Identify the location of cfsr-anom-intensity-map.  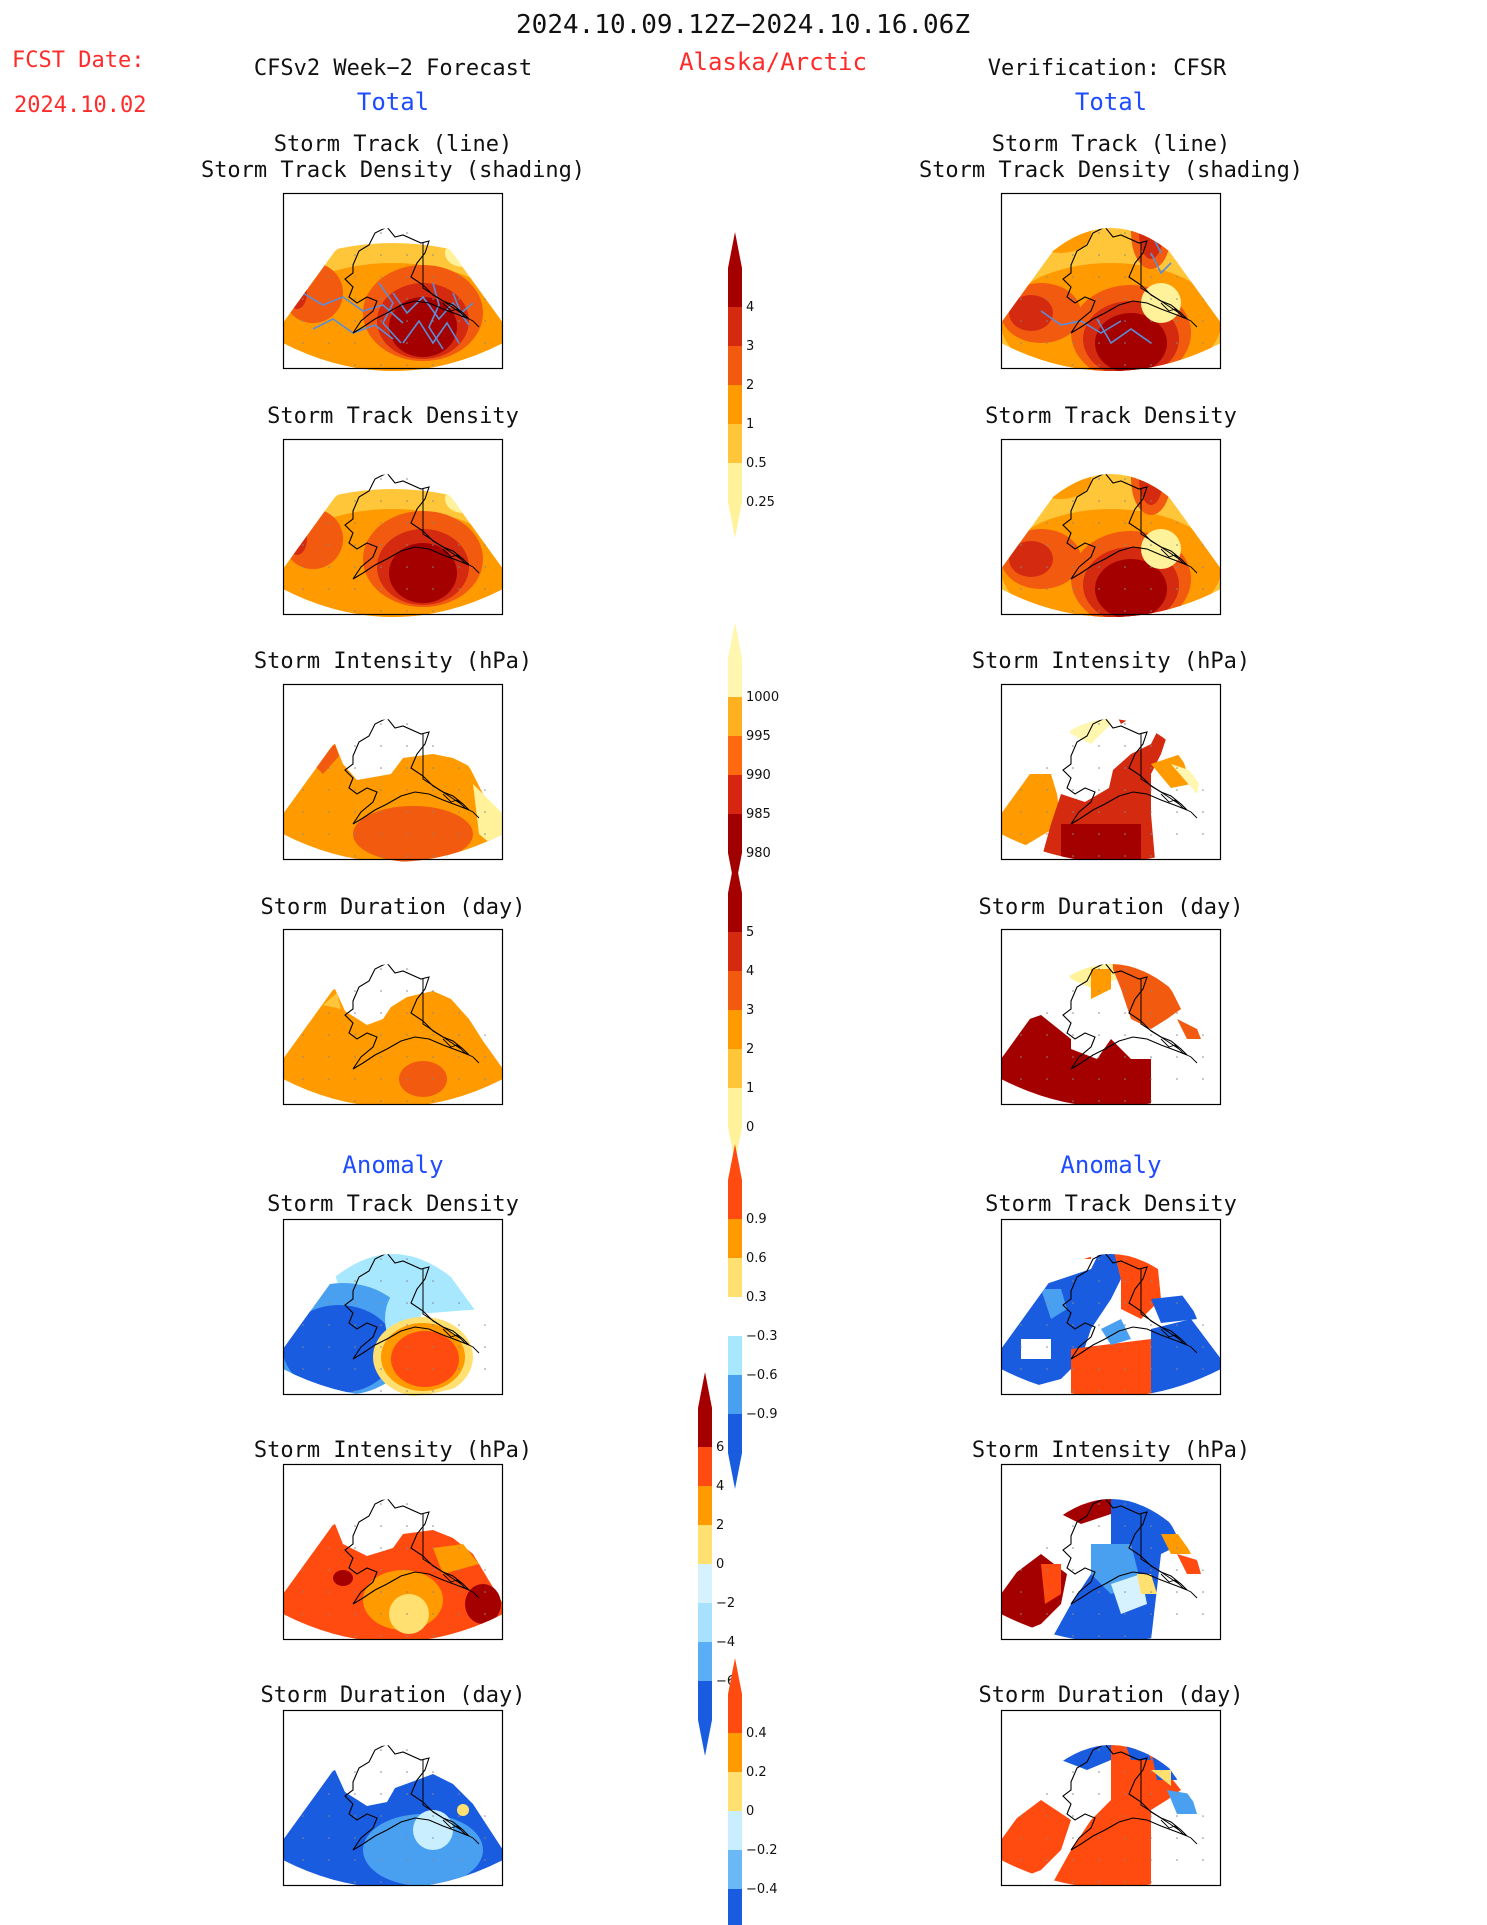
(1111, 1552).